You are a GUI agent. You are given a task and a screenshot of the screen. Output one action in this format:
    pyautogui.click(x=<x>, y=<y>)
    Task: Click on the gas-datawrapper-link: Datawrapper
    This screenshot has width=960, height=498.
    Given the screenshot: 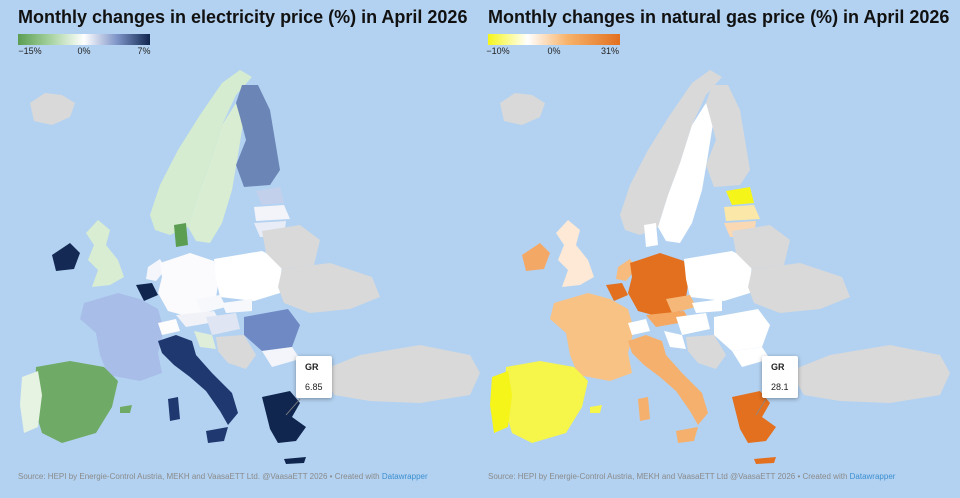 What is the action you would take?
    pyautogui.click(x=872, y=476)
    